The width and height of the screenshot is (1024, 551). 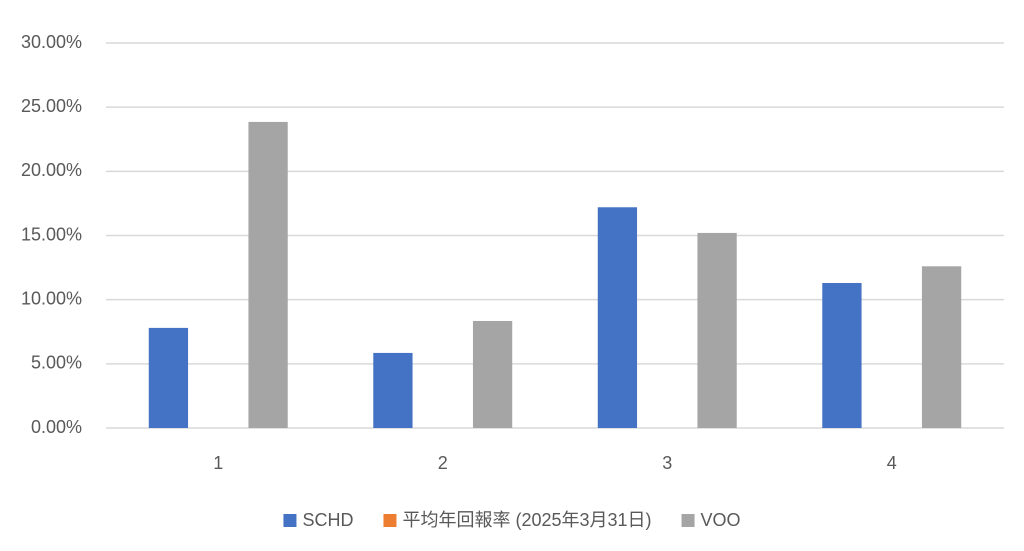 I want to click on y-tick-label: 0.00%, so click(x=56, y=427).